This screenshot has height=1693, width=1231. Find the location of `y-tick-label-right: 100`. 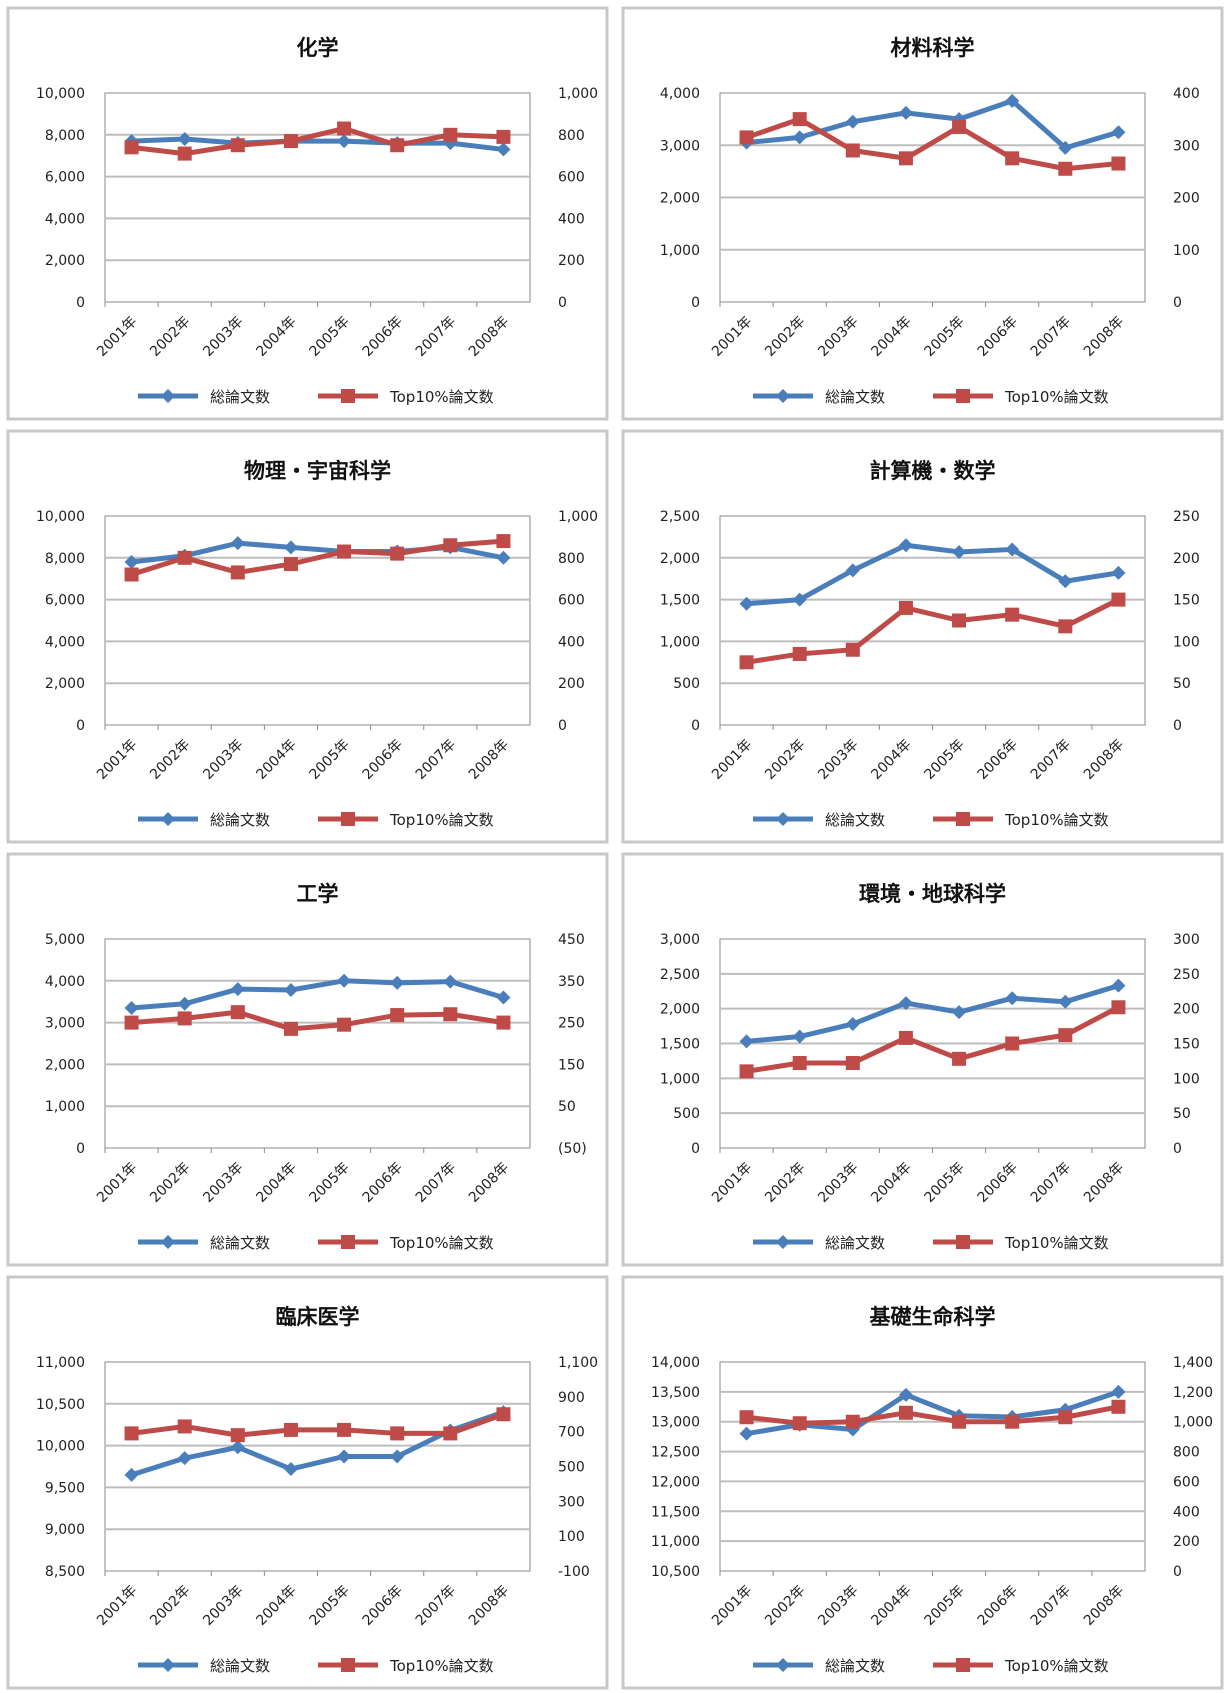

y-tick-label-right: 100 is located at coordinates (1186, 642).